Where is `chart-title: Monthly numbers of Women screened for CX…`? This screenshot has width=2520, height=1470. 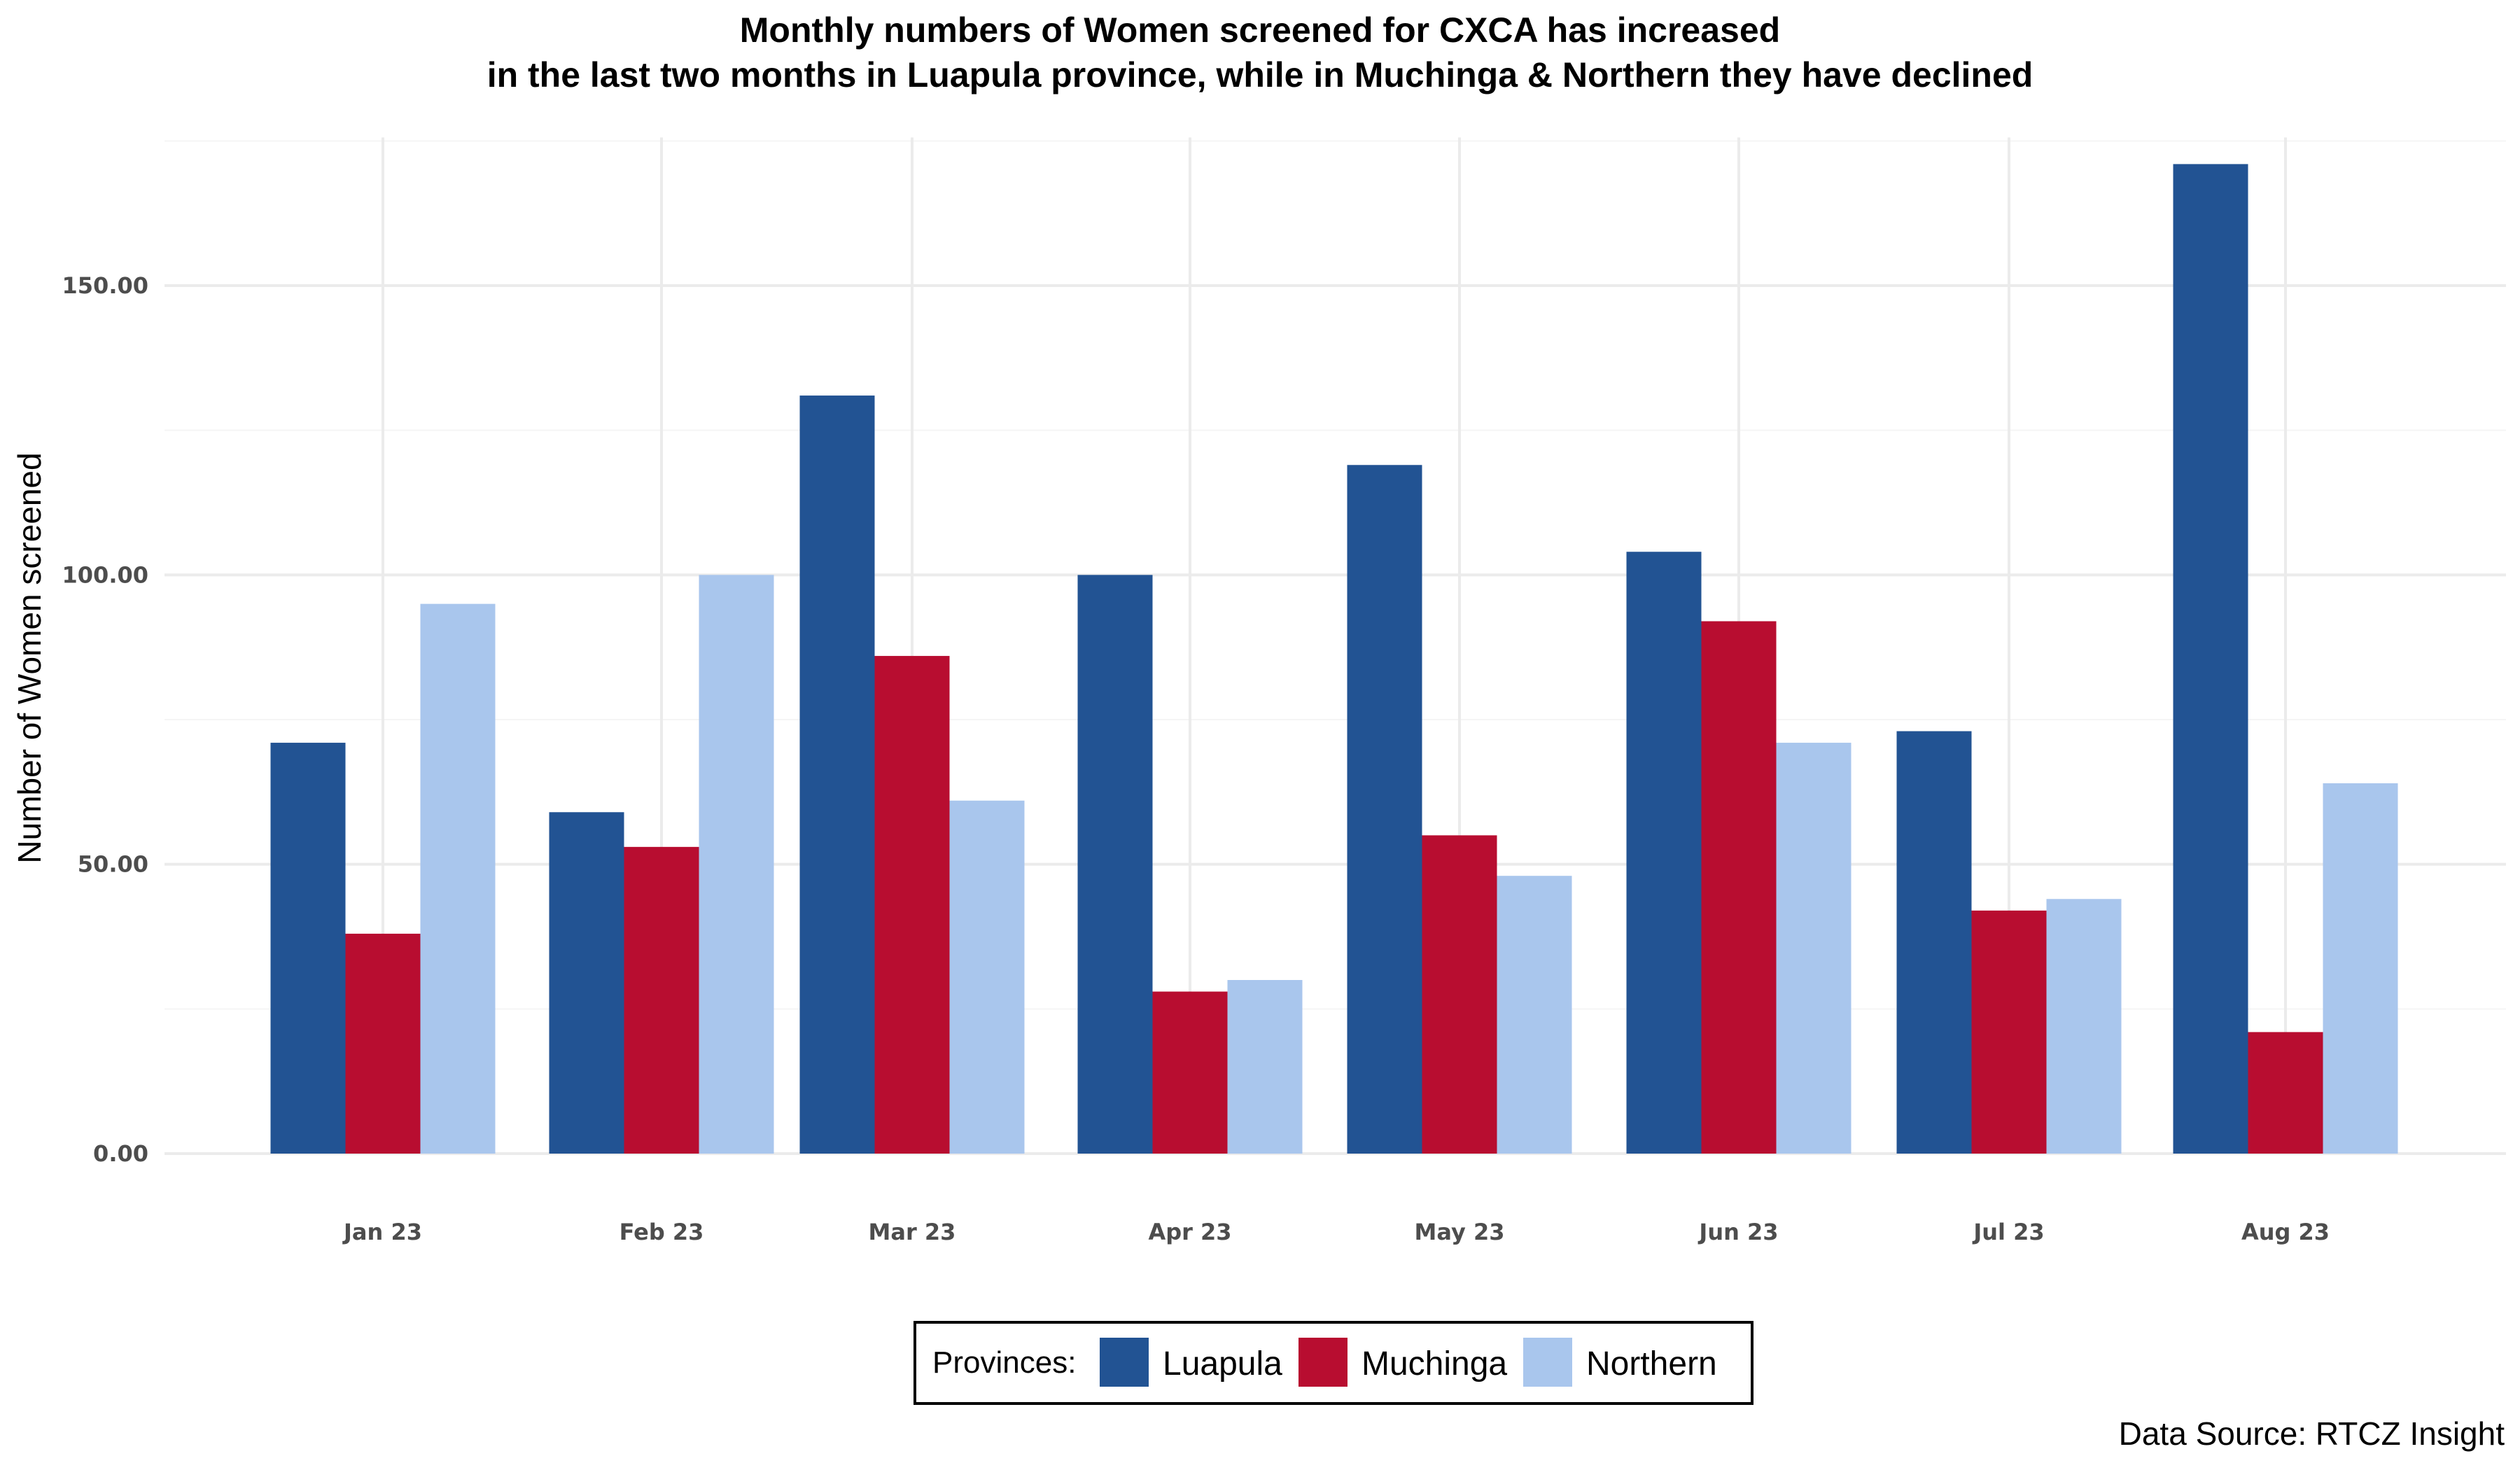
chart-title: Monthly numbers of Women screened for CX… is located at coordinates (1260, 52).